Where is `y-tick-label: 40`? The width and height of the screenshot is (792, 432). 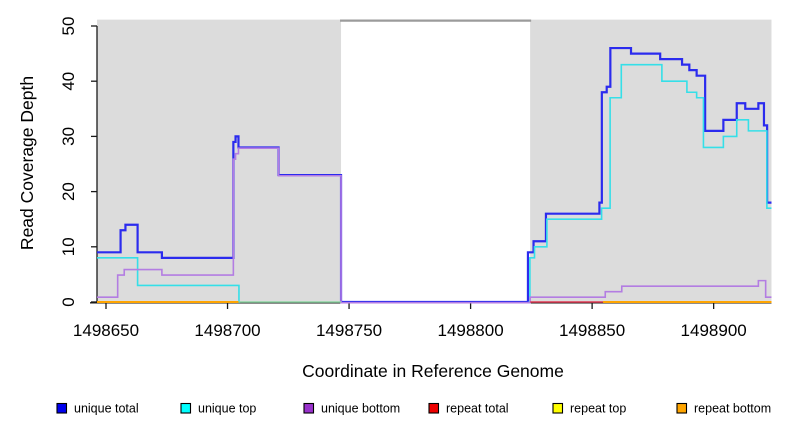
y-tick-label: 40 is located at coordinates (68, 81).